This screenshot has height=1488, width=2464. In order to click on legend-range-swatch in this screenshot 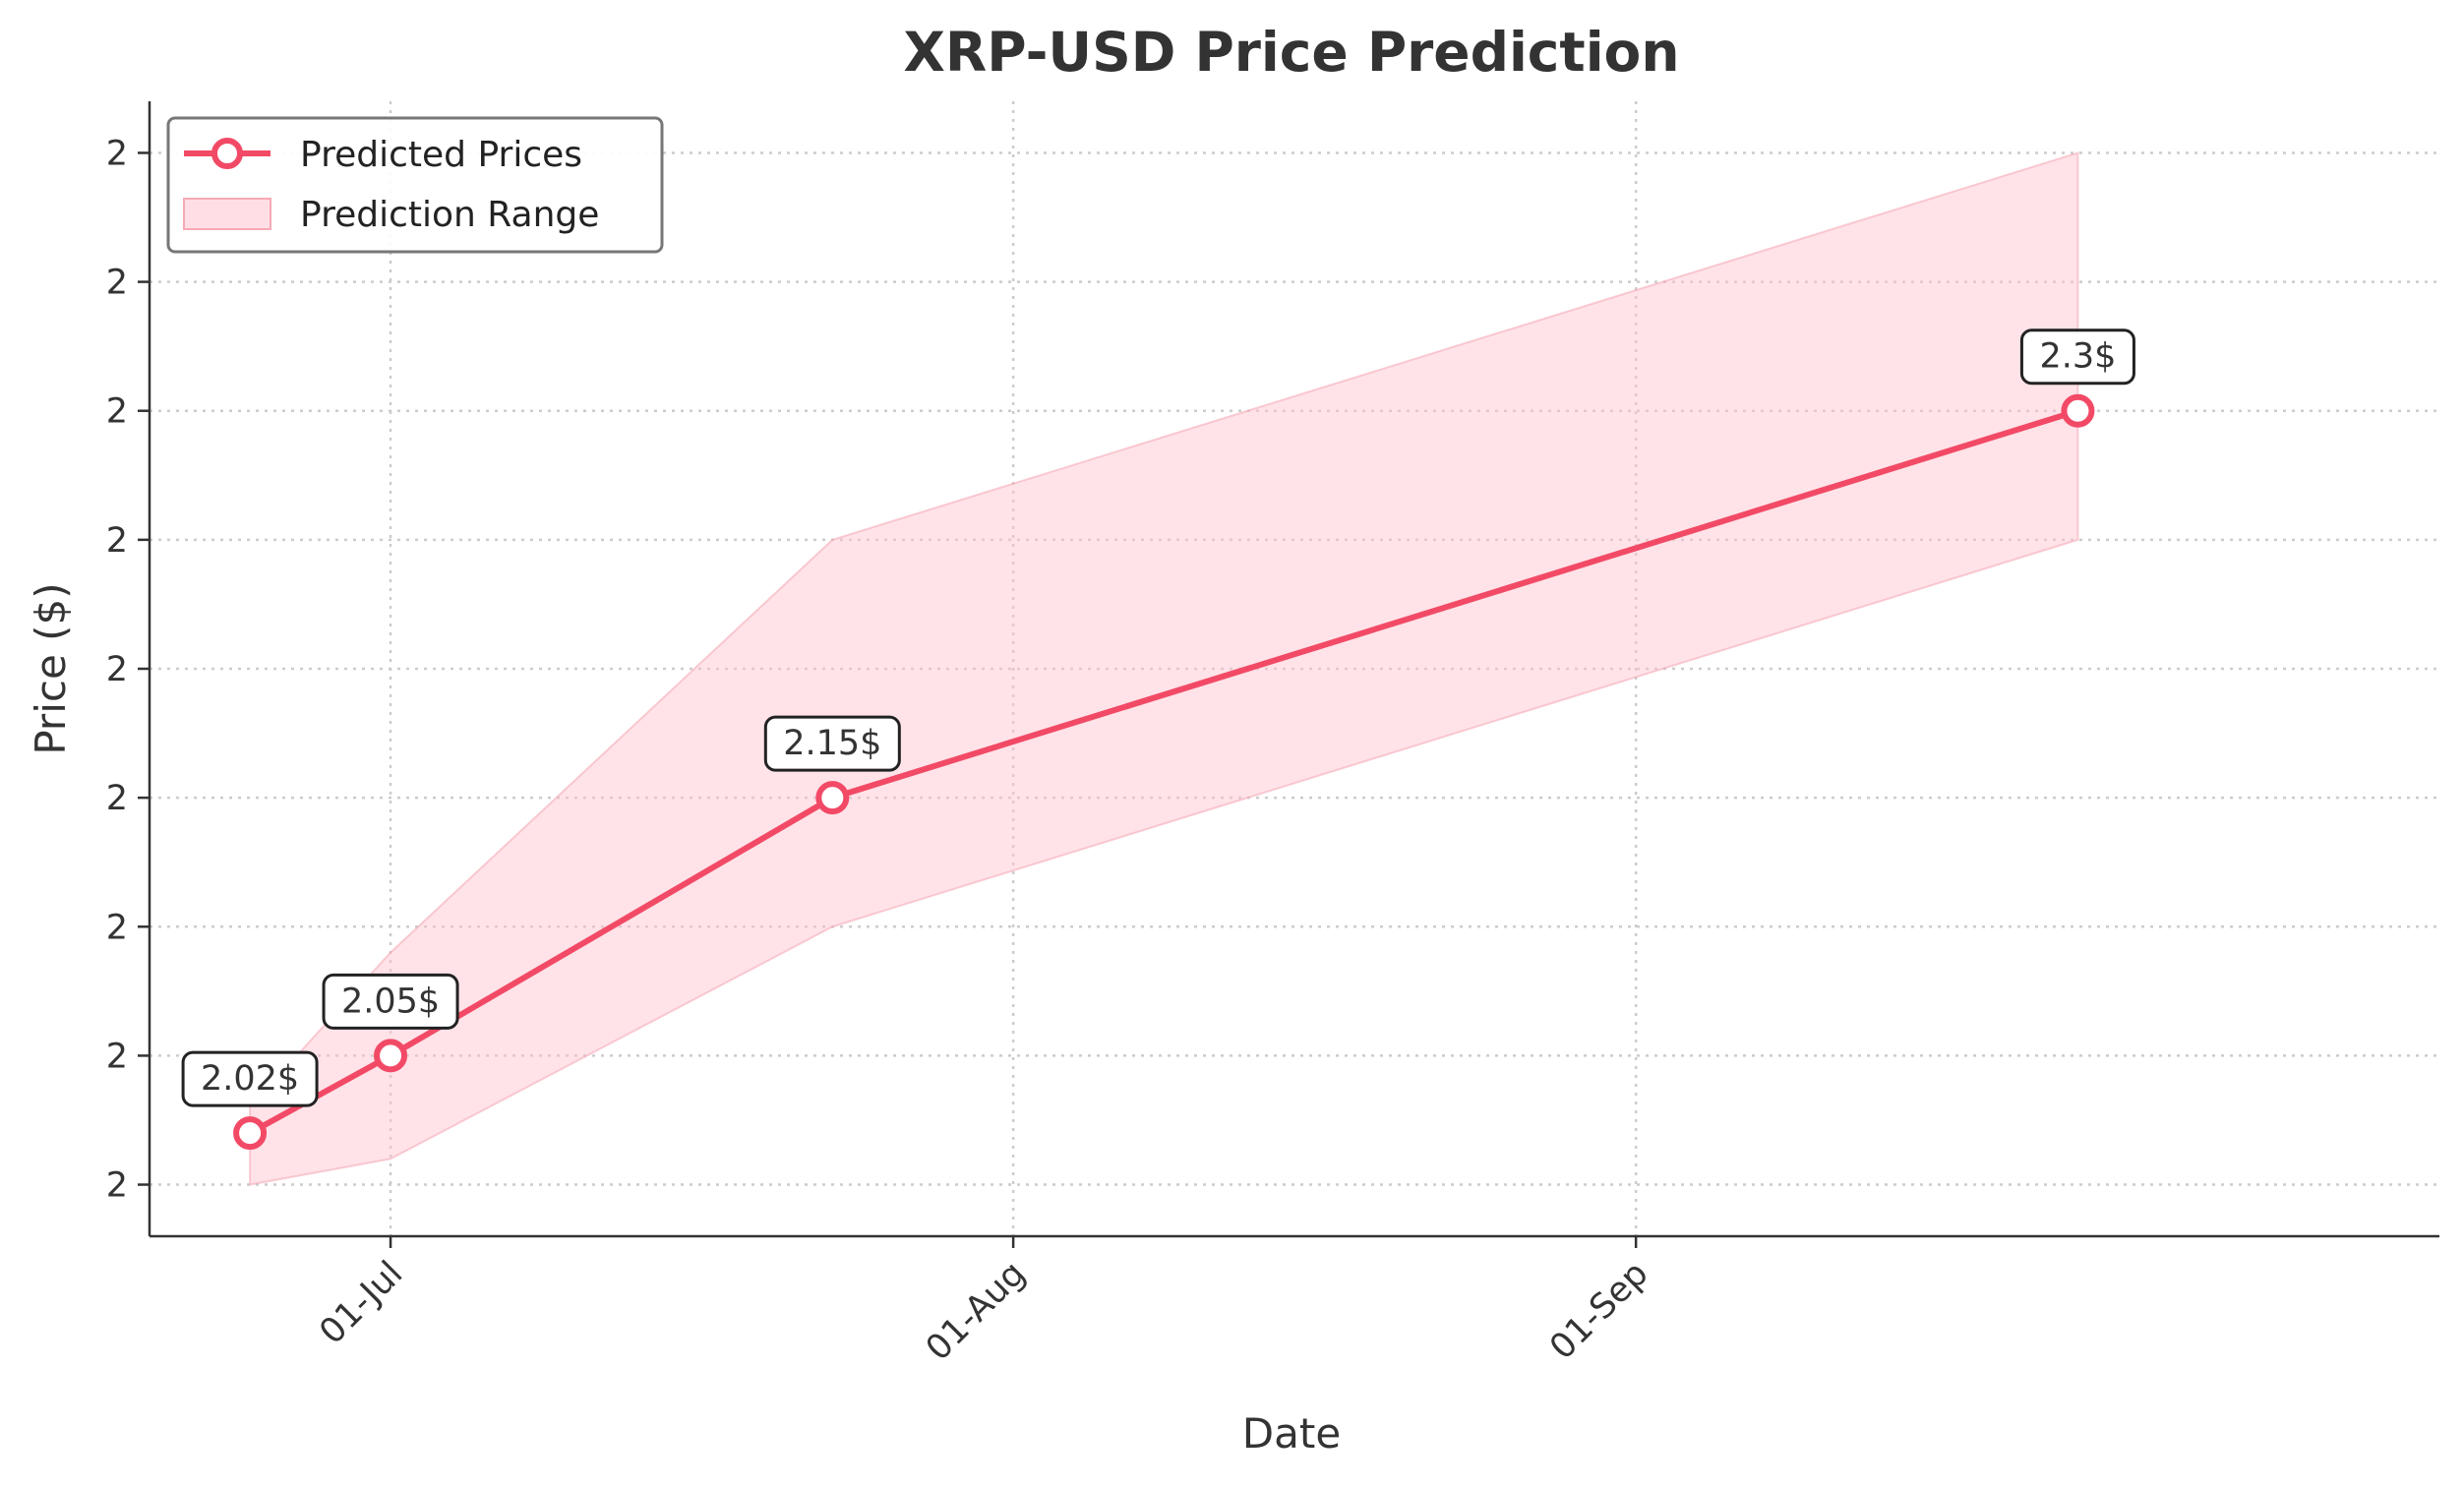, I will do `click(227, 214)`.